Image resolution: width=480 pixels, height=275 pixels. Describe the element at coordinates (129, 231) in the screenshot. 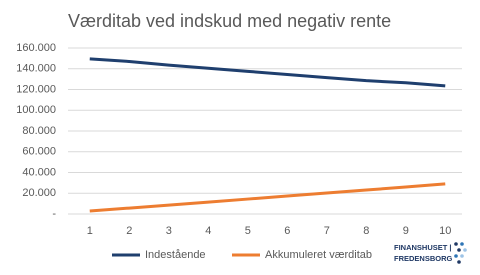

I see `x-tick-label: 2` at that location.